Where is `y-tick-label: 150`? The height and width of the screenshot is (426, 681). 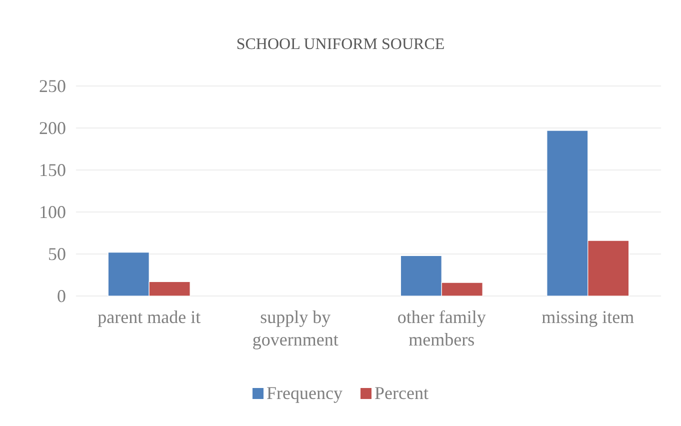
y-tick-label: 150 is located at coordinates (52, 170).